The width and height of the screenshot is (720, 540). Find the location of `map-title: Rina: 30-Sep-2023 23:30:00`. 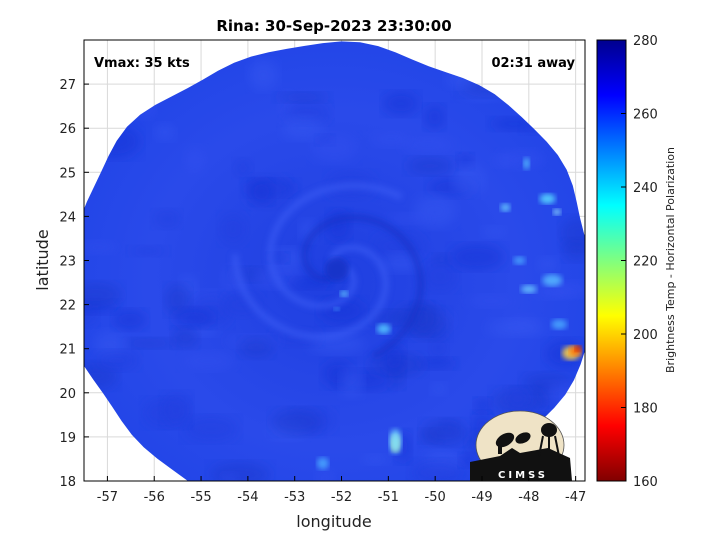

map-title: Rina: 30-Sep-2023 23:30:00 is located at coordinates (333, 26).